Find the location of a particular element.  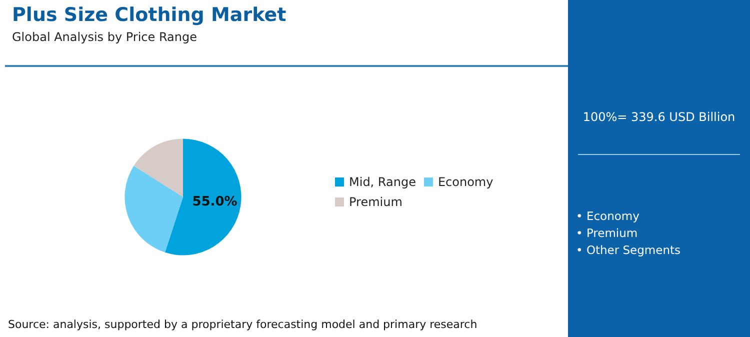

legend-label: Economy is located at coordinates (466, 182).